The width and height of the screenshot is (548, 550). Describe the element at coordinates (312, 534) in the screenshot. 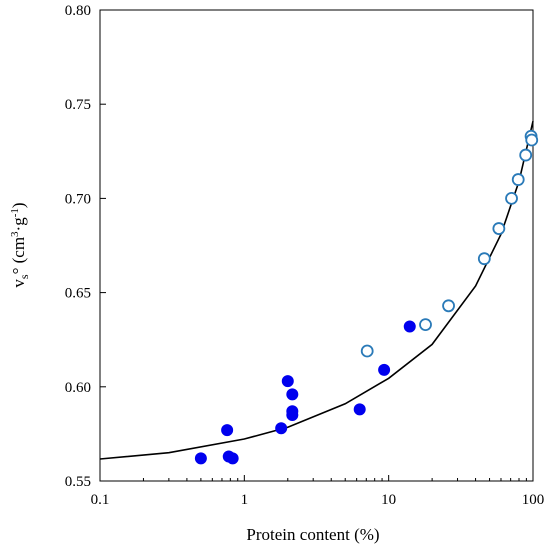

I see `x-axis-title: Protein content (%)` at that location.